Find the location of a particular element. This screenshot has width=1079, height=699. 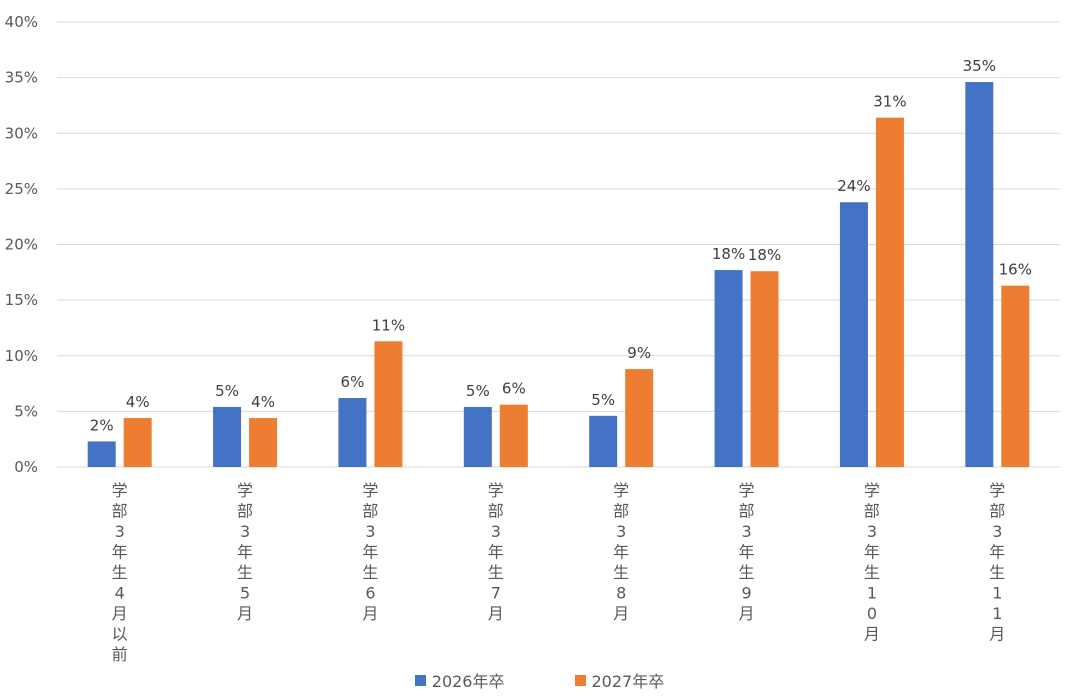

data-label: 11% is located at coordinates (388, 325).